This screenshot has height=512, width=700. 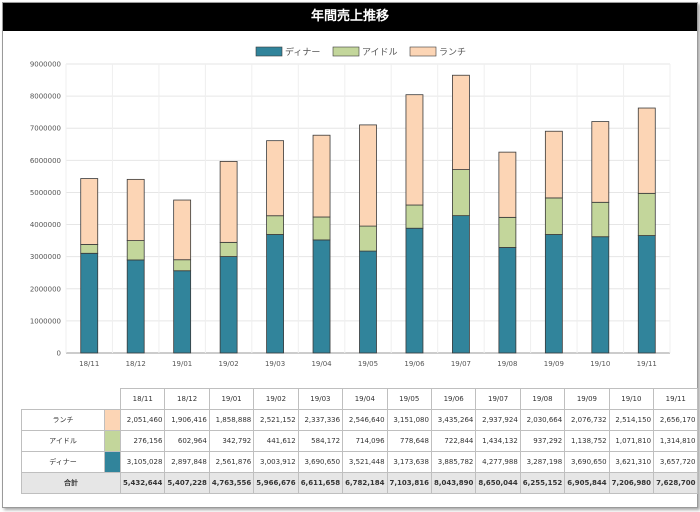 I want to click on total-cell: 8,650,044, so click(x=498, y=483).